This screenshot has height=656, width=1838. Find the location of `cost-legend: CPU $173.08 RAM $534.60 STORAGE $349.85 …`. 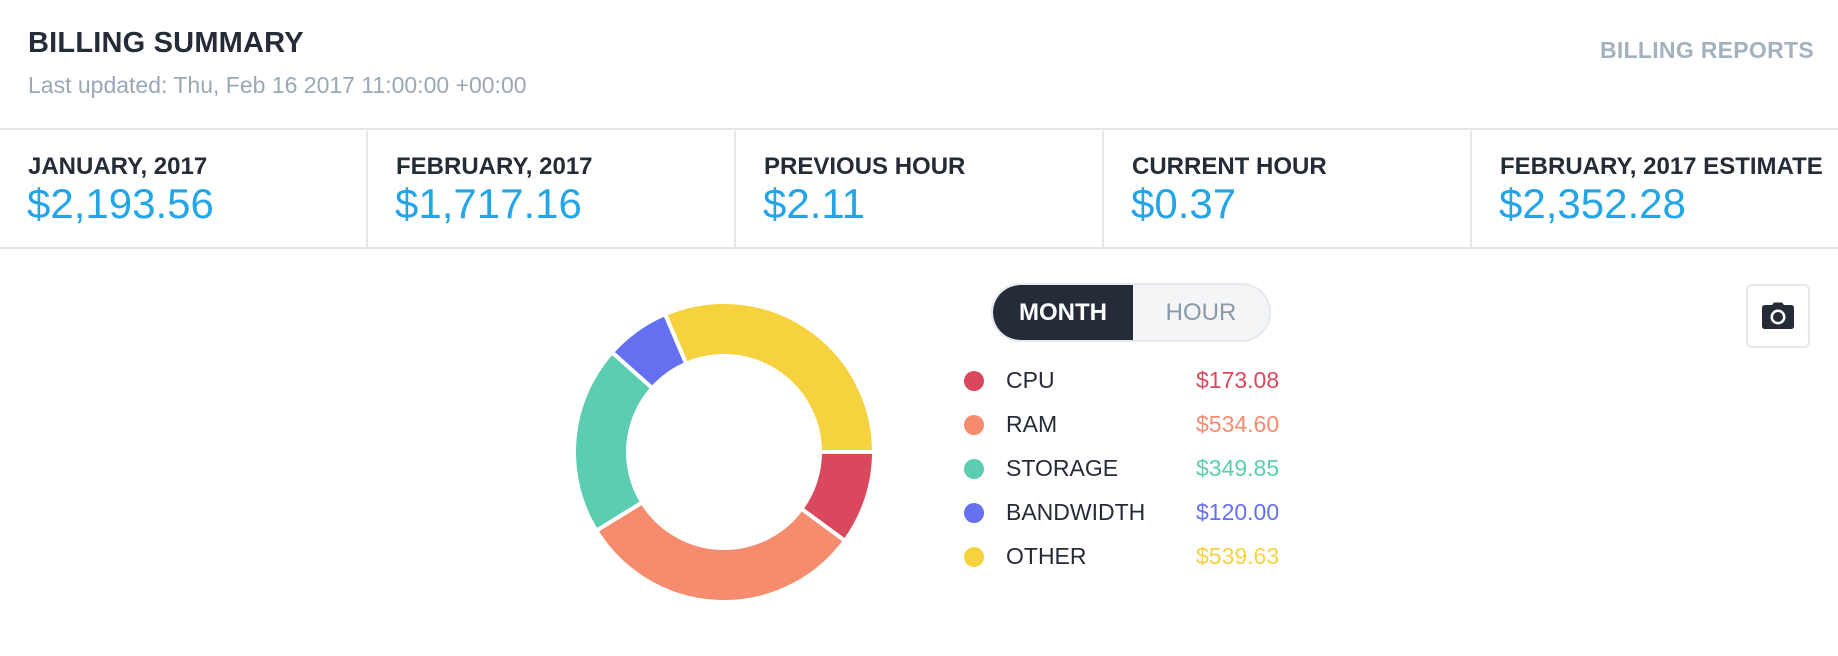

cost-legend: CPU $173.08 RAM $534.60 STORAGE $349.85 … is located at coordinates (1124, 468).